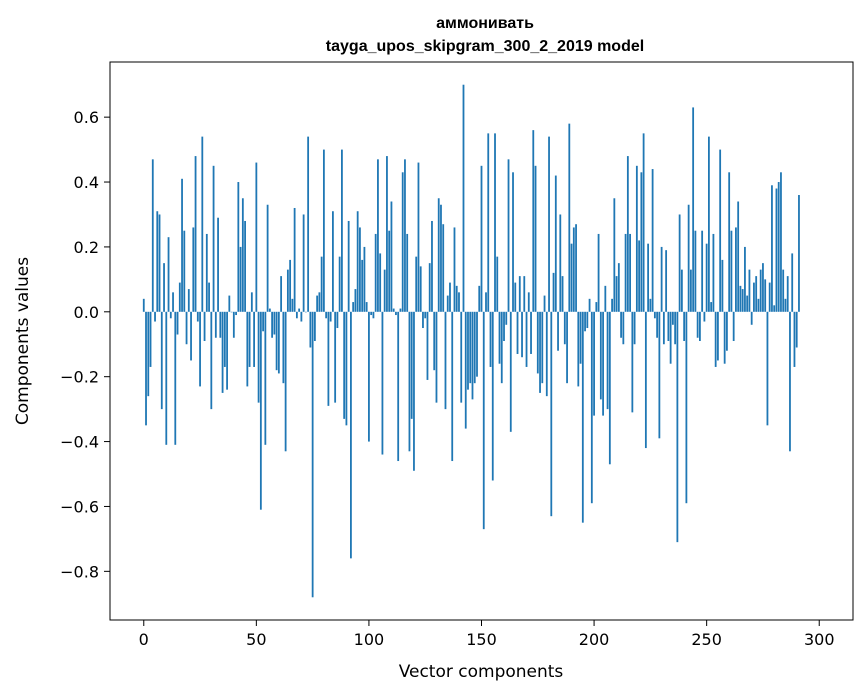 Image resolution: width=867 pixels, height=696 pixels. Describe the element at coordinates (79, 506) in the screenshot. I see `y-tick-label: −0.6` at that location.